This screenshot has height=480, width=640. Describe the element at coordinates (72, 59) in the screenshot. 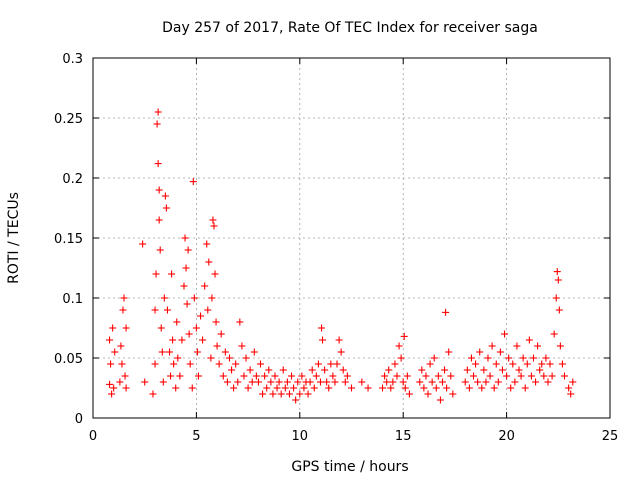

I see `y-tick-label: 0.3` at that location.